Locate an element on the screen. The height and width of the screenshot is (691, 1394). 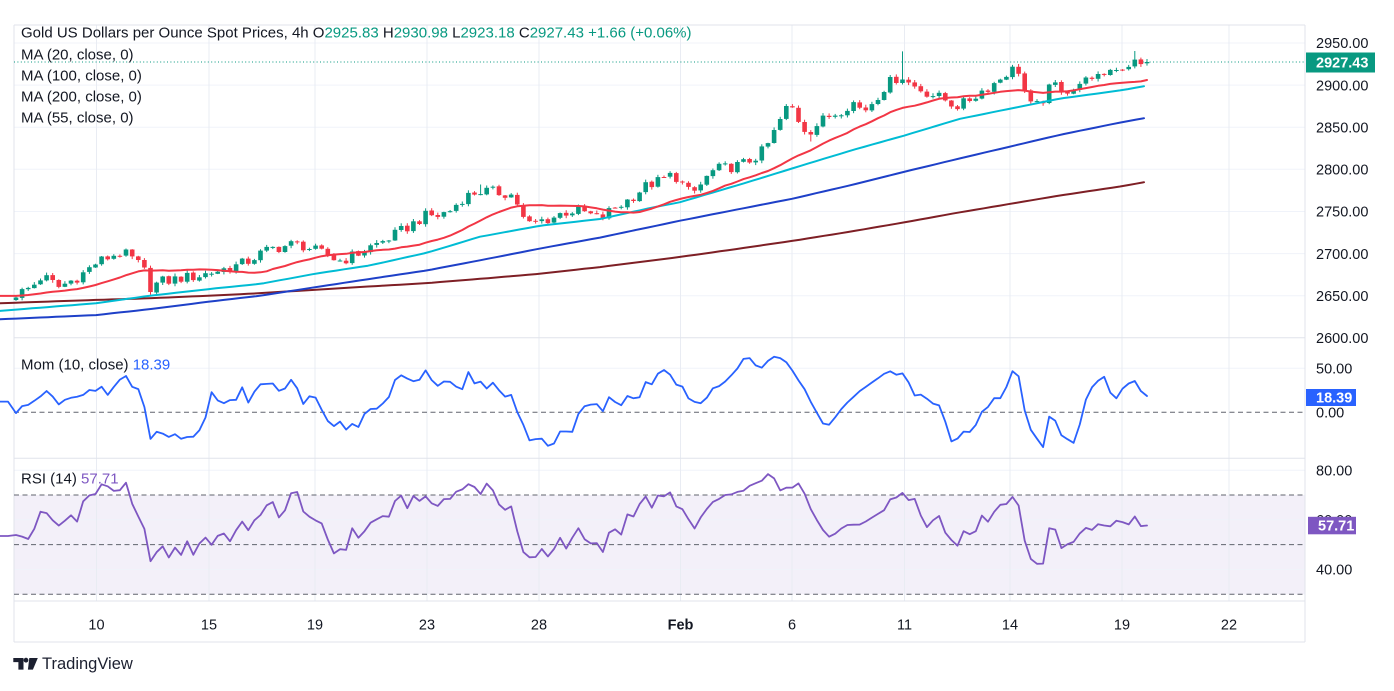
svg-text: MA (20, close, 0) is located at coordinates (77, 54).